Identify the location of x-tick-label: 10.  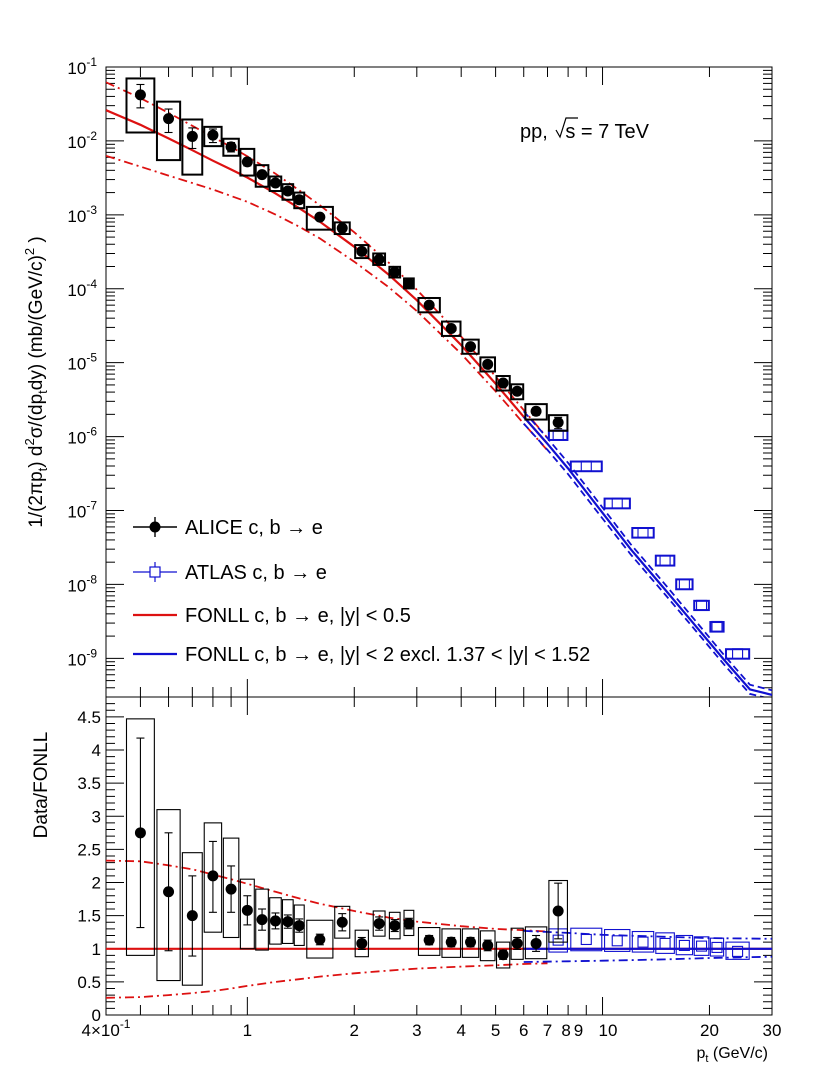
(608, 1030).